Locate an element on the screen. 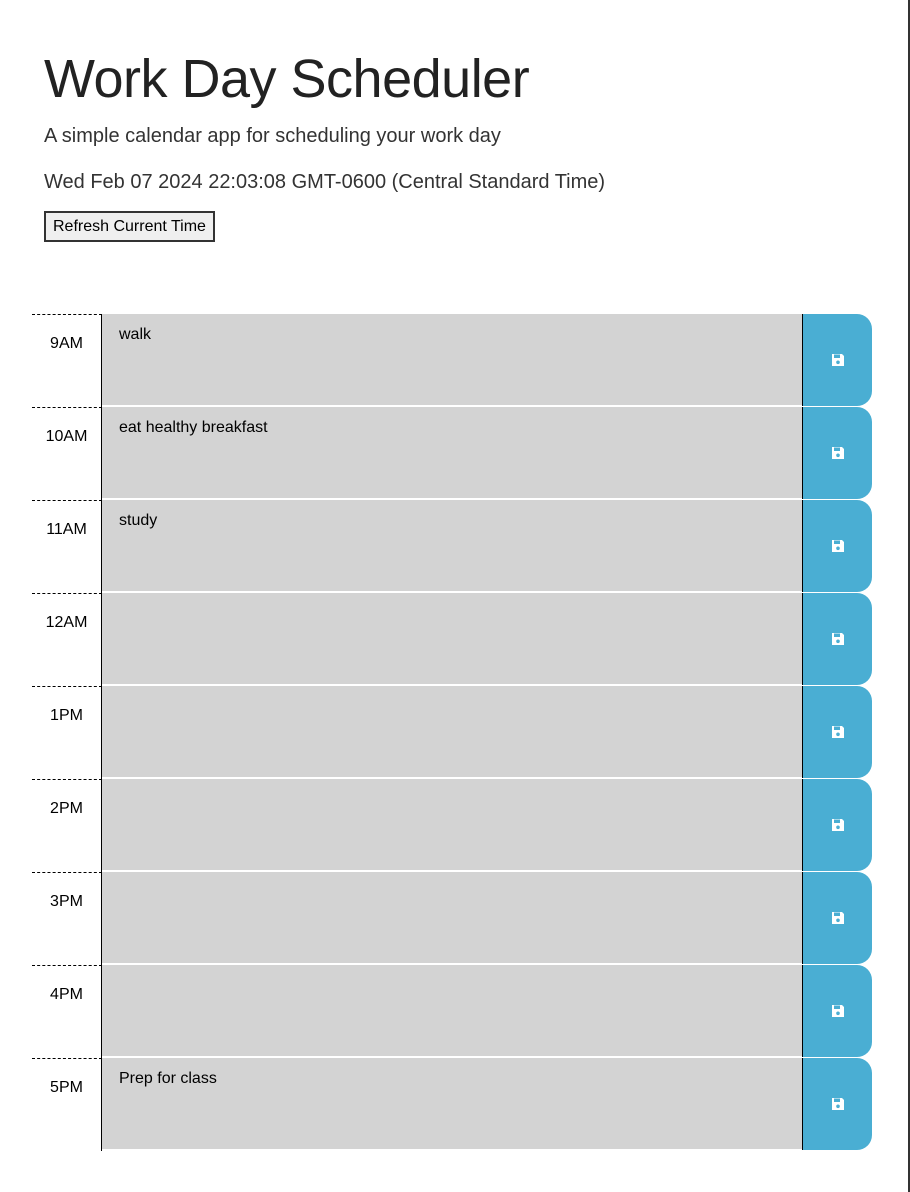  time-block-row: 3PM is located at coordinates (452, 918).